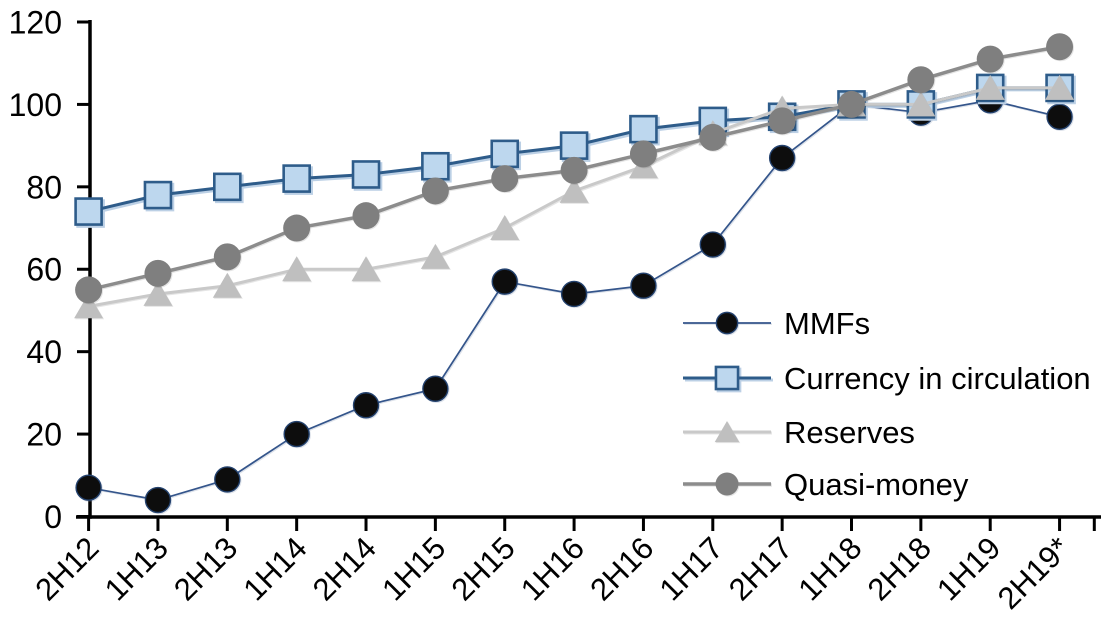 This screenshot has width=1119, height=640. Describe the element at coordinates (552, 568) in the screenshot. I see `x-tick-label: 1H16` at that location.